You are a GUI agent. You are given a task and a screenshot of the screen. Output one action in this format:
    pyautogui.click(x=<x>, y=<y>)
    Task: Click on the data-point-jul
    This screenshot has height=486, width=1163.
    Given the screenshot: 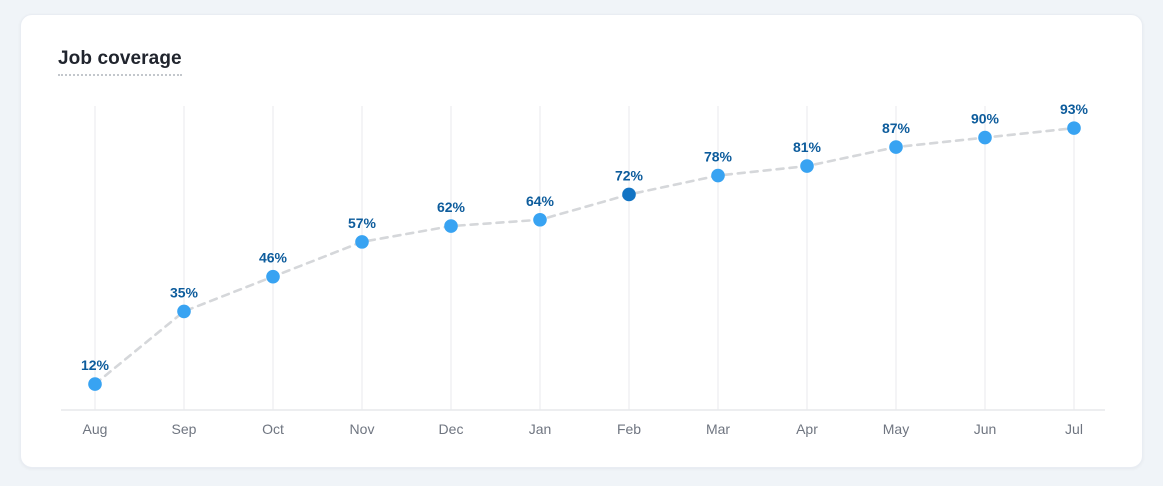 What is the action you would take?
    pyautogui.click(x=1074, y=128)
    